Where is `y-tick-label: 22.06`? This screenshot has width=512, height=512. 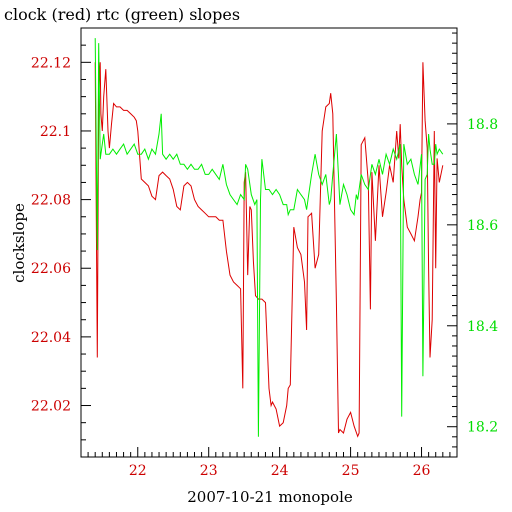
y-tick-label: 22.06 is located at coordinates (51, 269).